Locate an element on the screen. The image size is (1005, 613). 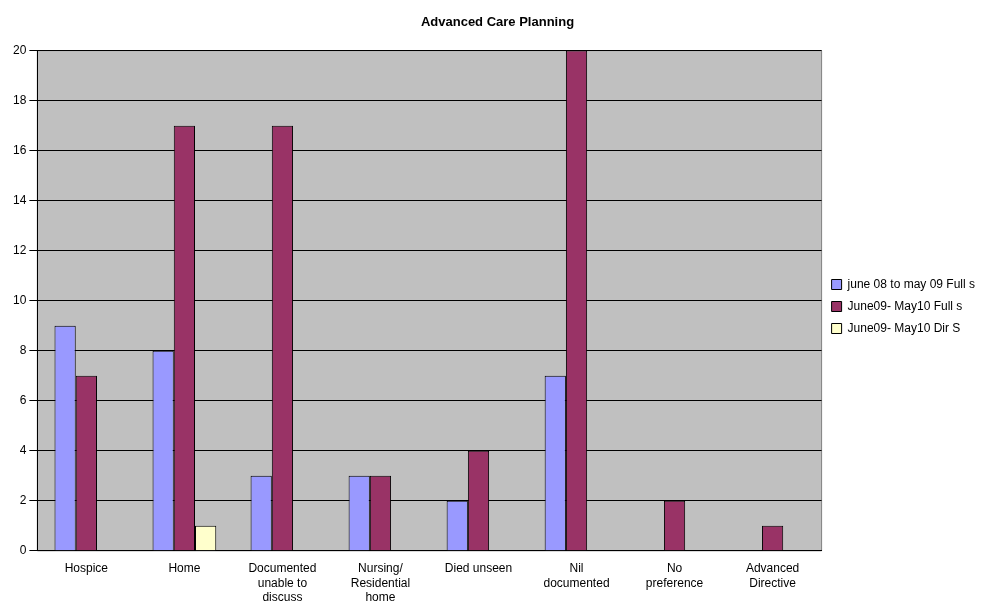
legend-label: june 08 to may 09 Full s is located at coordinates (911, 283).